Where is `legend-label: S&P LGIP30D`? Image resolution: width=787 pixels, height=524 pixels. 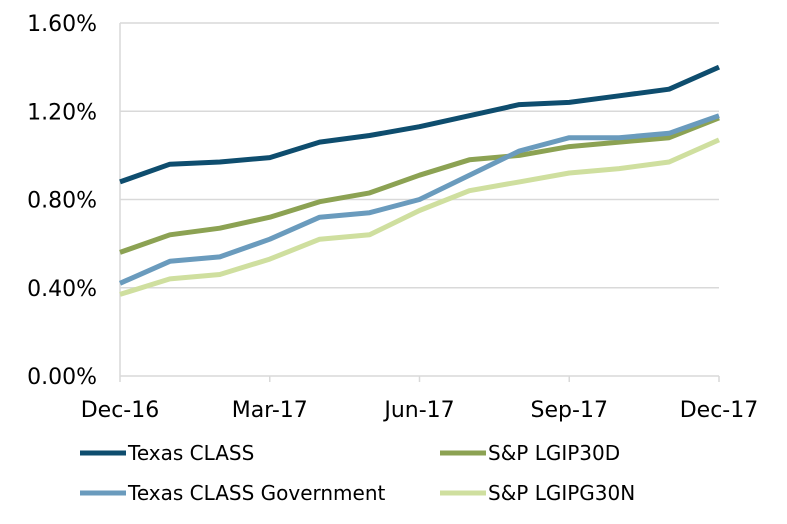 legend-label: S&P LGIP30D is located at coordinates (554, 453).